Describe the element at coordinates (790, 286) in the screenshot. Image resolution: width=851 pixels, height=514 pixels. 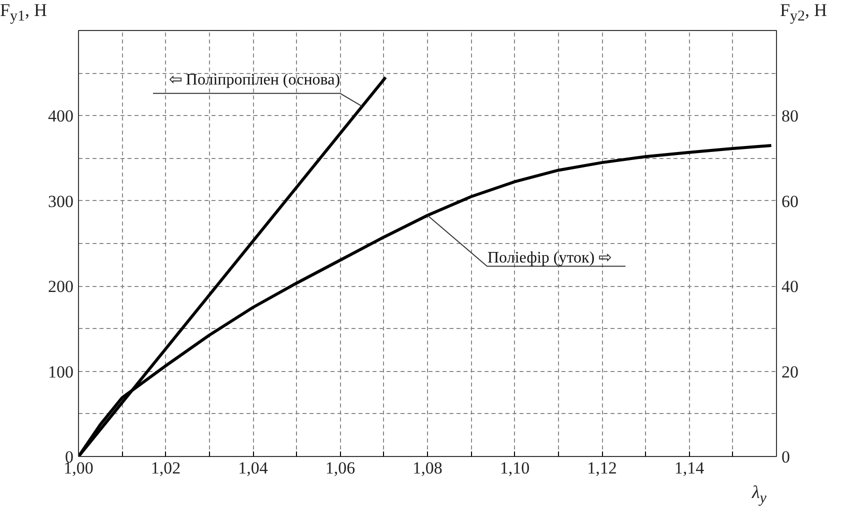
I see `y2-tick-label: 40` at that location.